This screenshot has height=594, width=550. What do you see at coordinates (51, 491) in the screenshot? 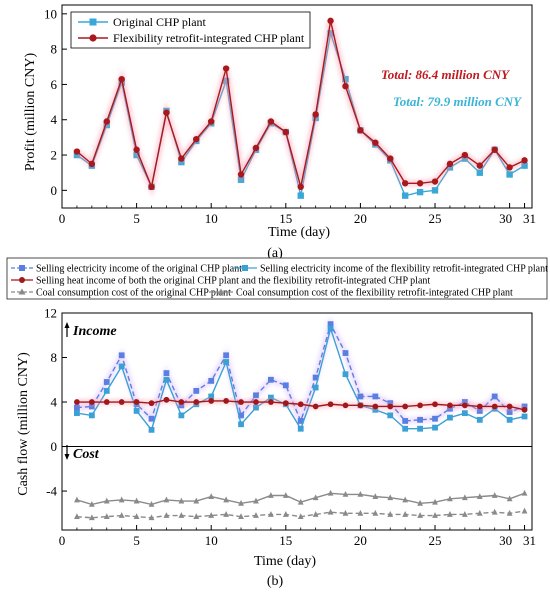
I see `y-tick-label: -4` at bounding box center [51, 491].